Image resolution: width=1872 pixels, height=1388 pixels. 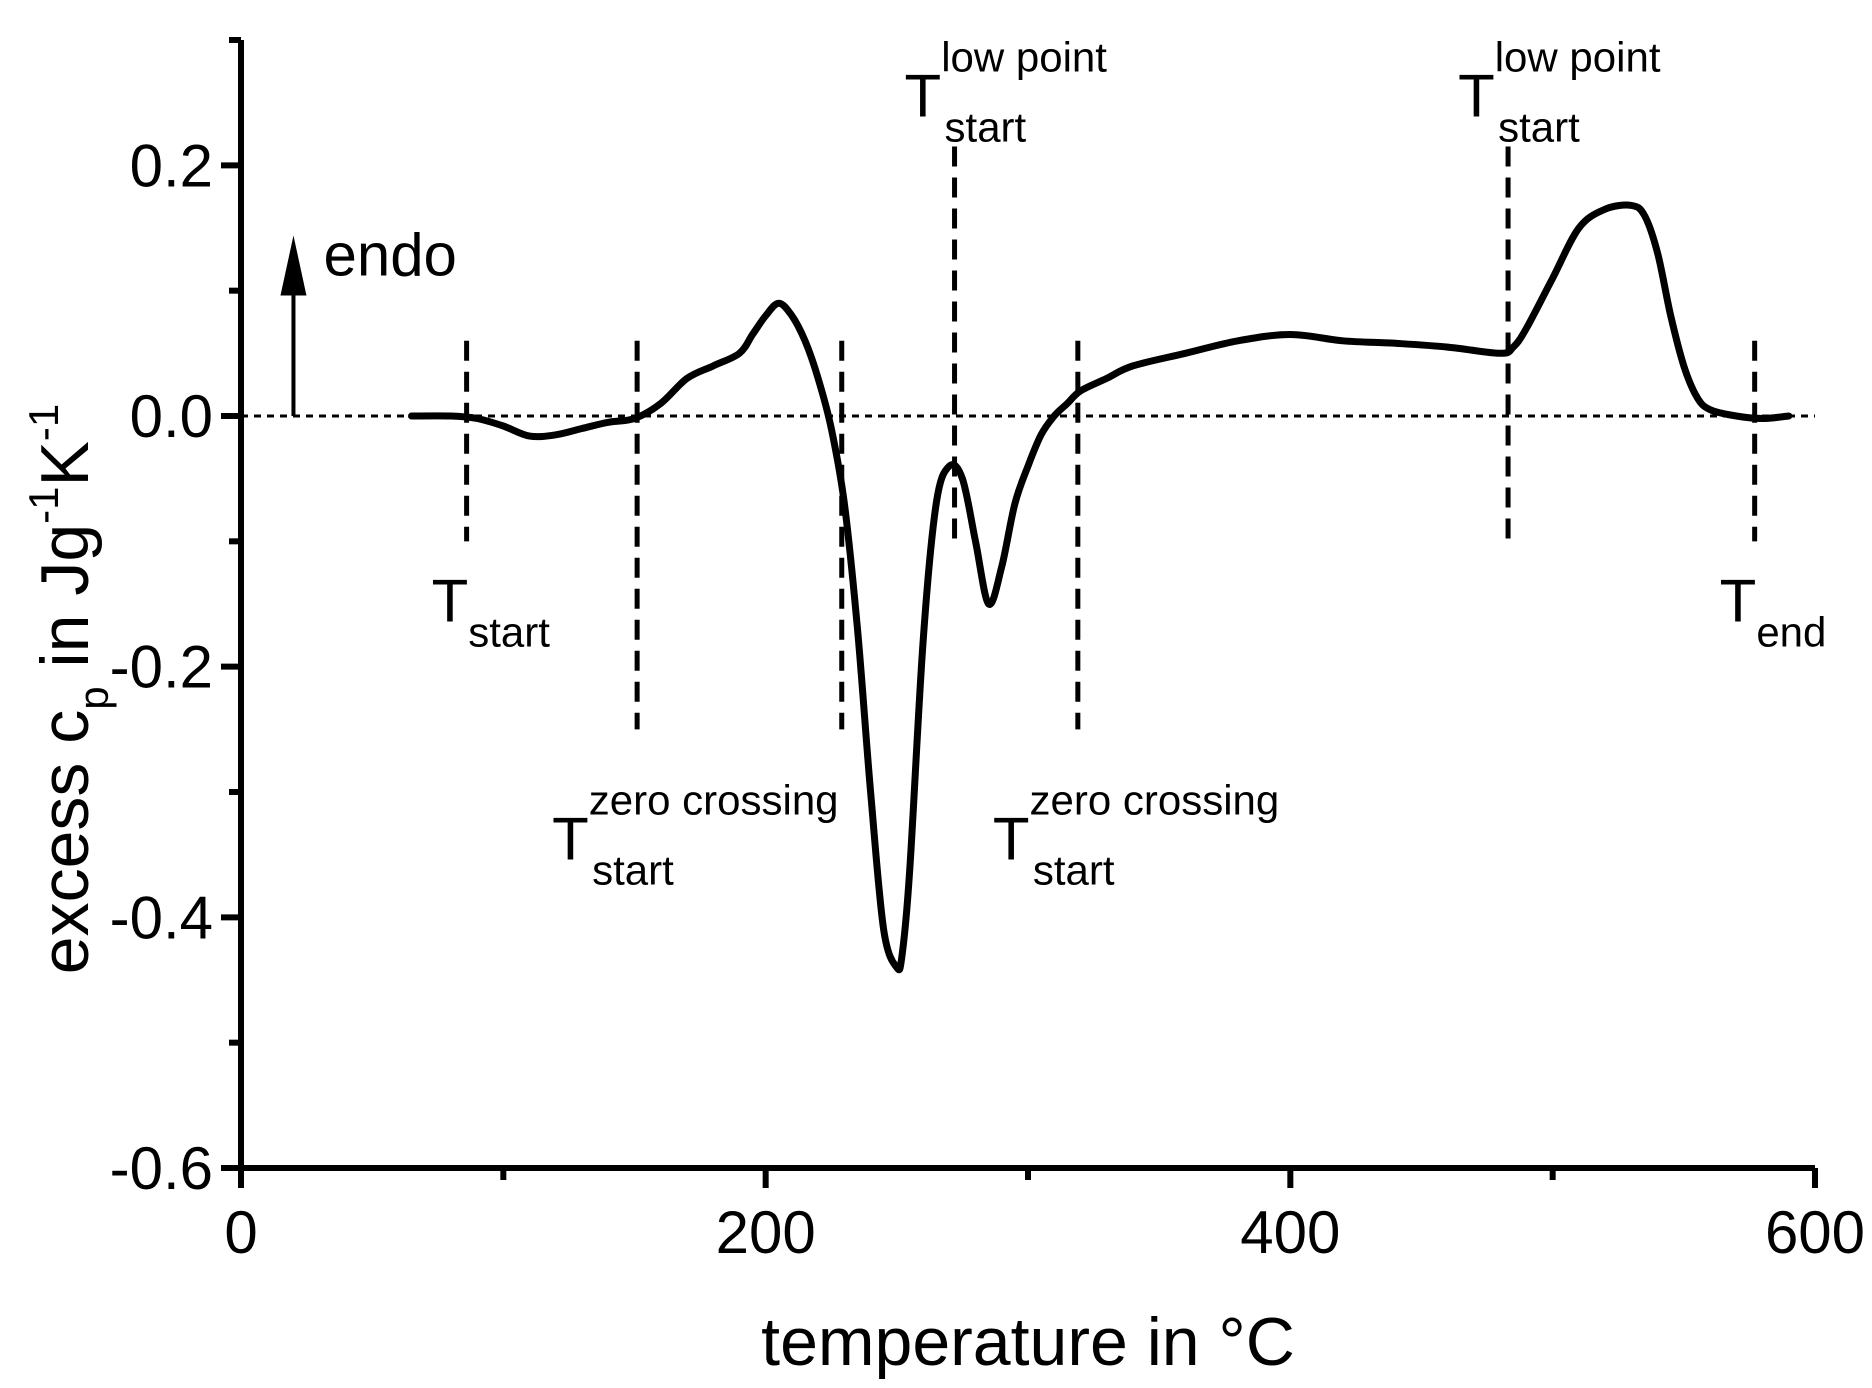 I want to click on y-tick-label: -0.2, so click(x=161, y=667).